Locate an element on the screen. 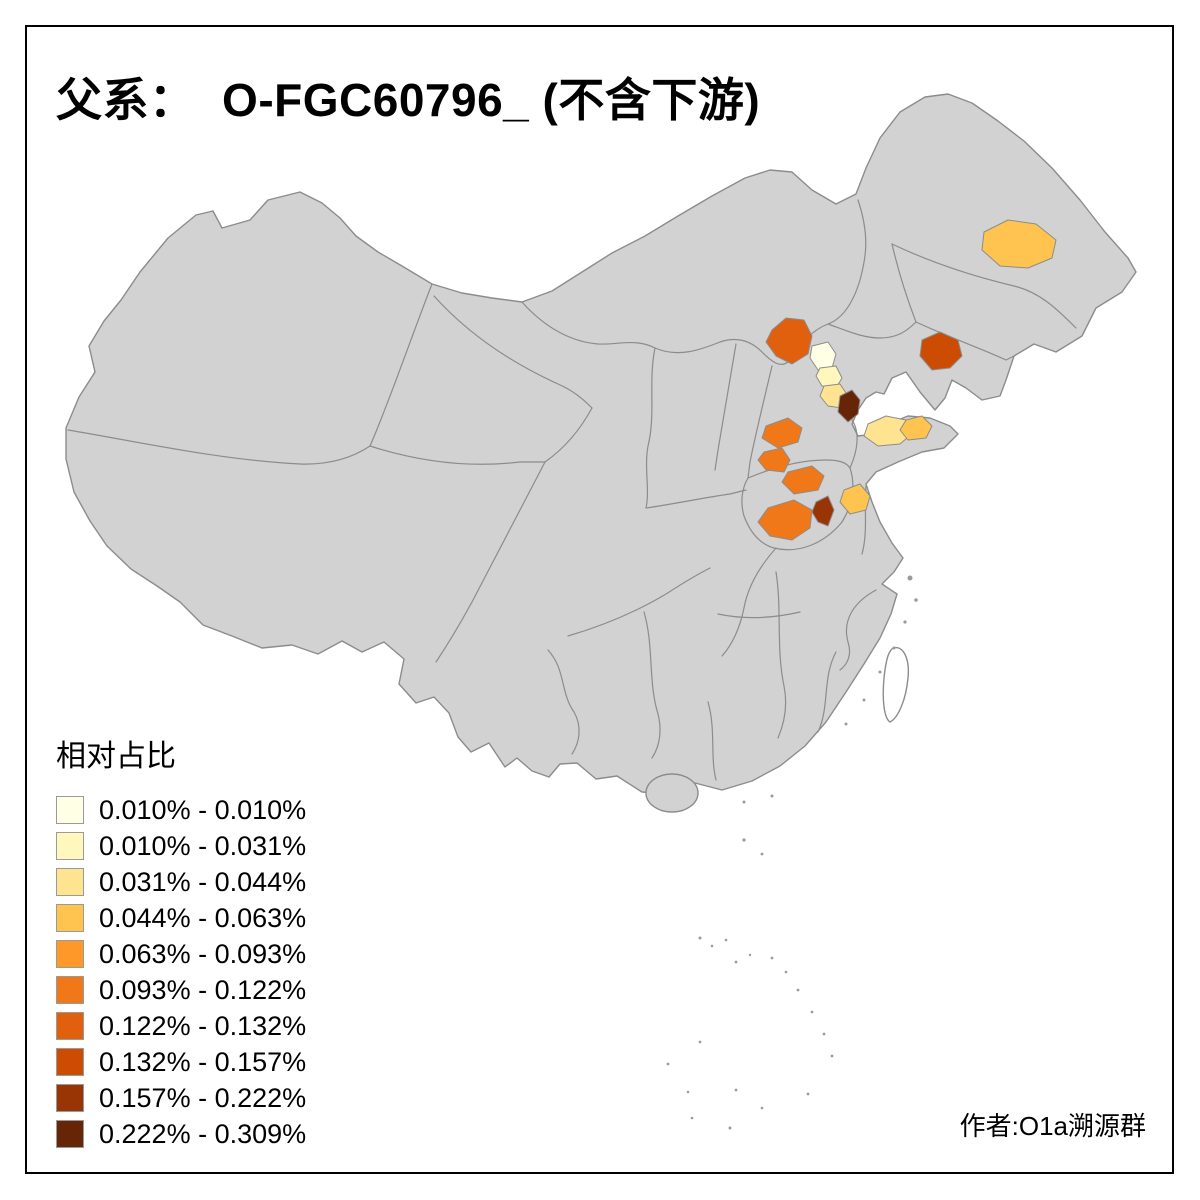 The image size is (1200, 1200). legend-range-label: 0.063% - 0.093% is located at coordinates (203, 954).